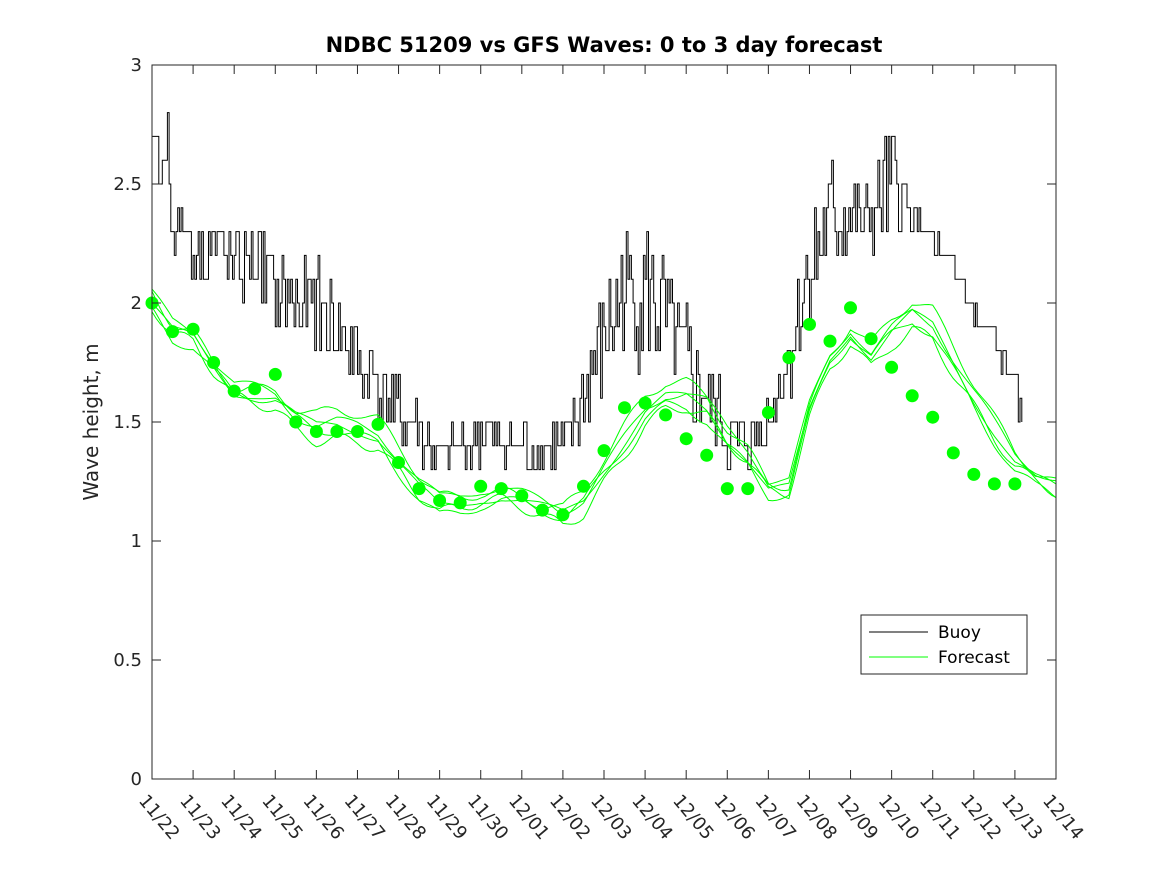 The height and width of the screenshot is (875, 1167). What do you see at coordinates (1021, 817) in the screenshot?
I see `x-tick-label: 12/13` at bounding box center [1021, 817].